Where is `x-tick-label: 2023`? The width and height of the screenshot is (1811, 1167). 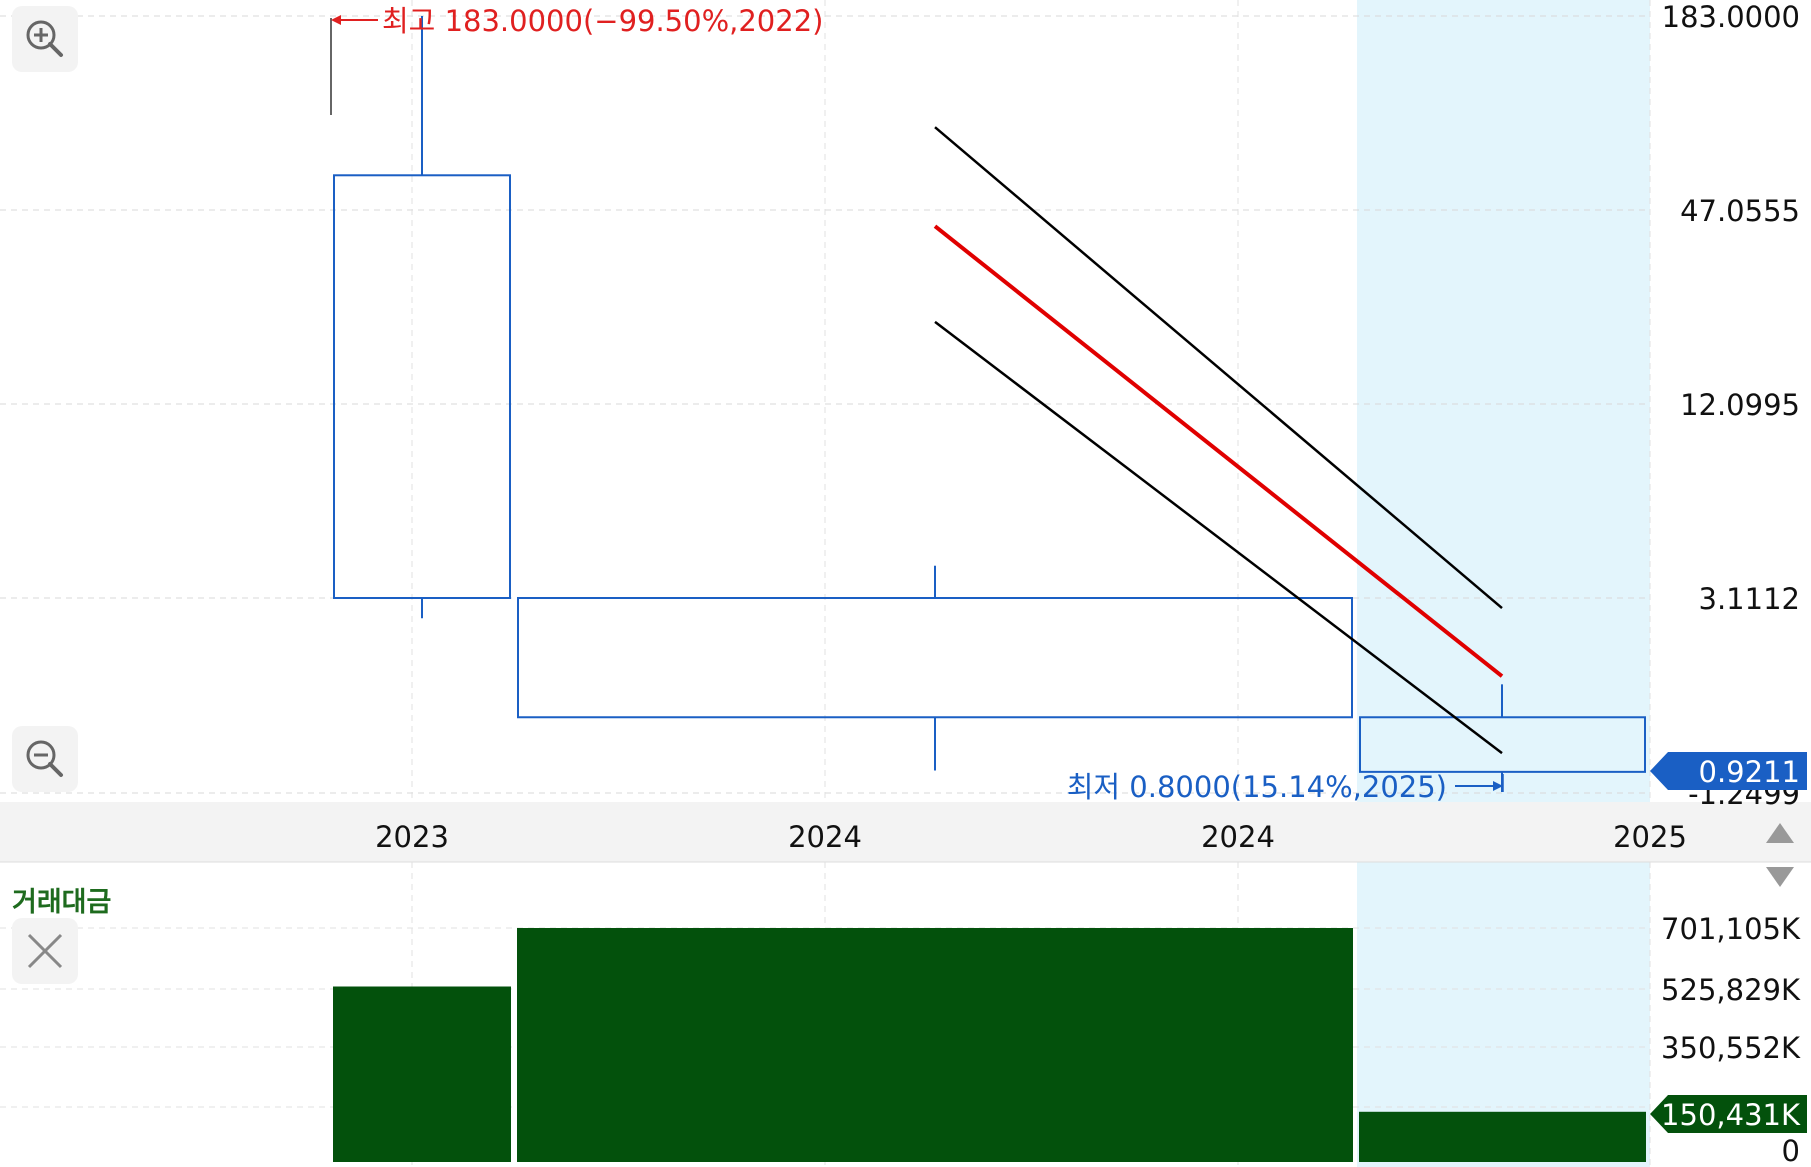
x-tick-label: 2023 is located at coordinates (412, 837).